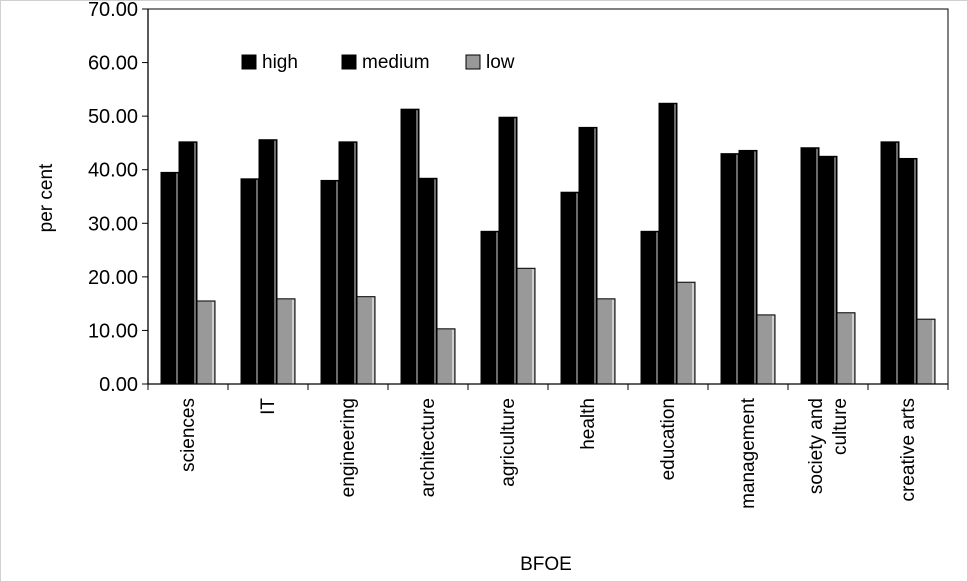 The height and width of the screenshot is (582, 968). I want to click on y-tick-label: 0.00, so click(118, 385).